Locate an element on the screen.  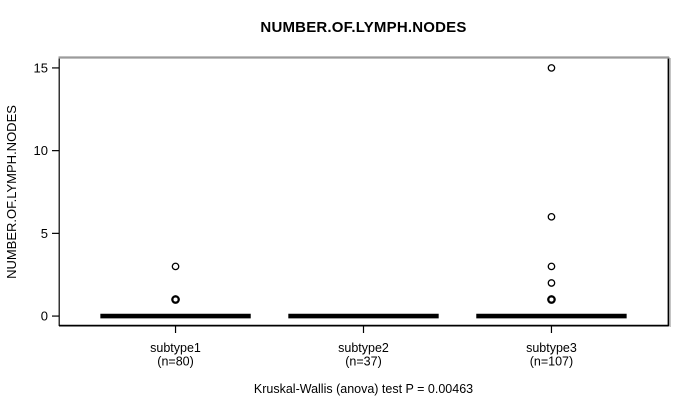
y-tick-label: 10 is located at coordinates (41, 150).